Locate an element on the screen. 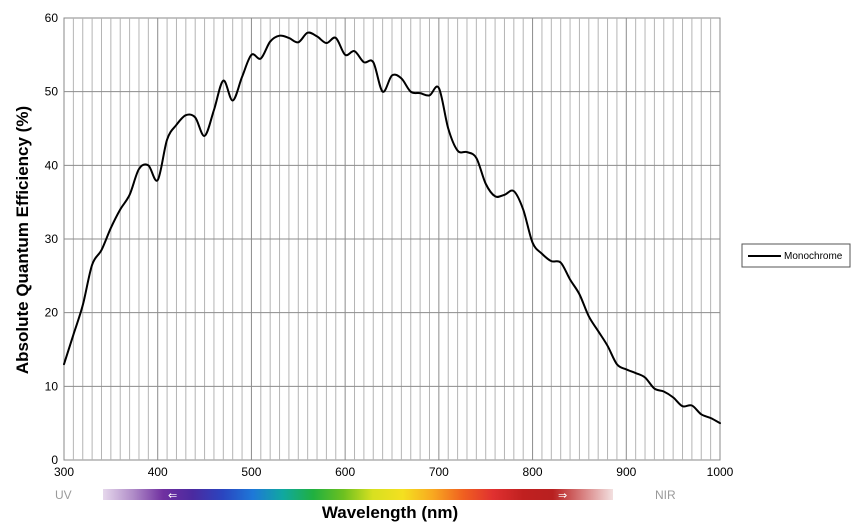 The width and height of the screenshot is (851, 525). uv-arrow-icon: ⇐ is located at coordinates (172, 495).